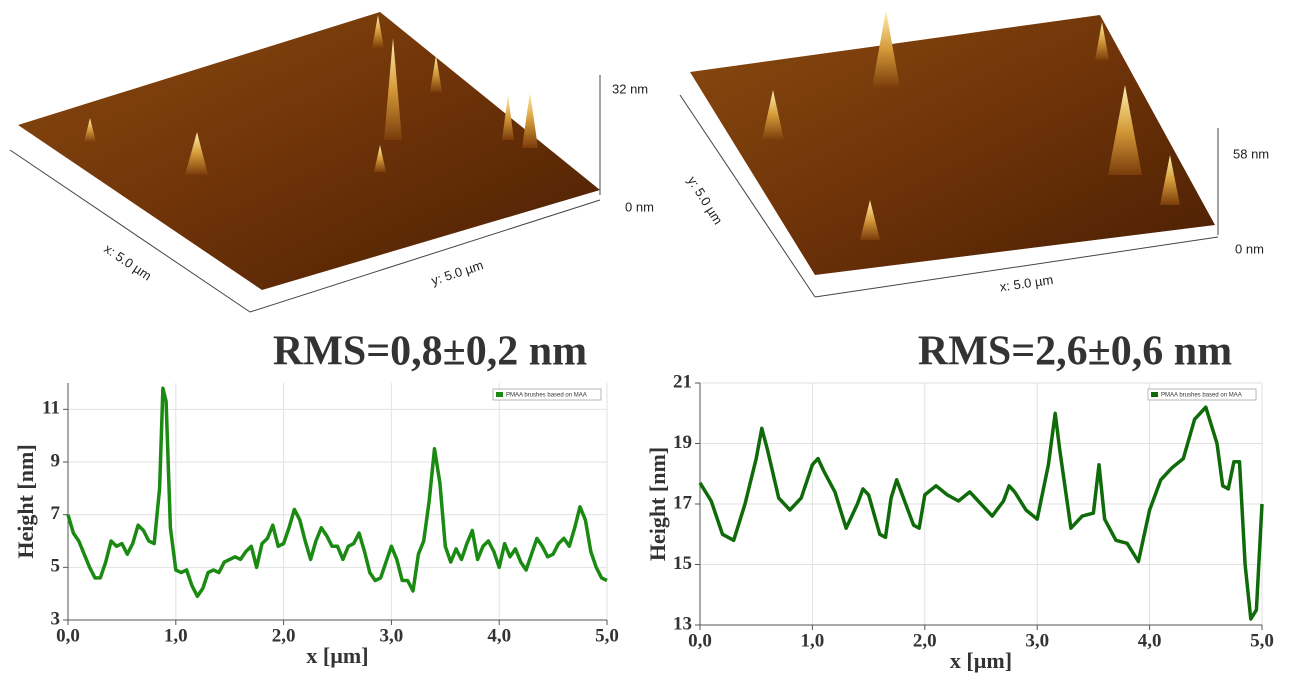 Image resolution: width=1296 pixels, height=679 pixels. What do you see at coordinates (630, 88) in the screenshot?
I see `scale-max: 32 nm` at bounding box center [630, 88].